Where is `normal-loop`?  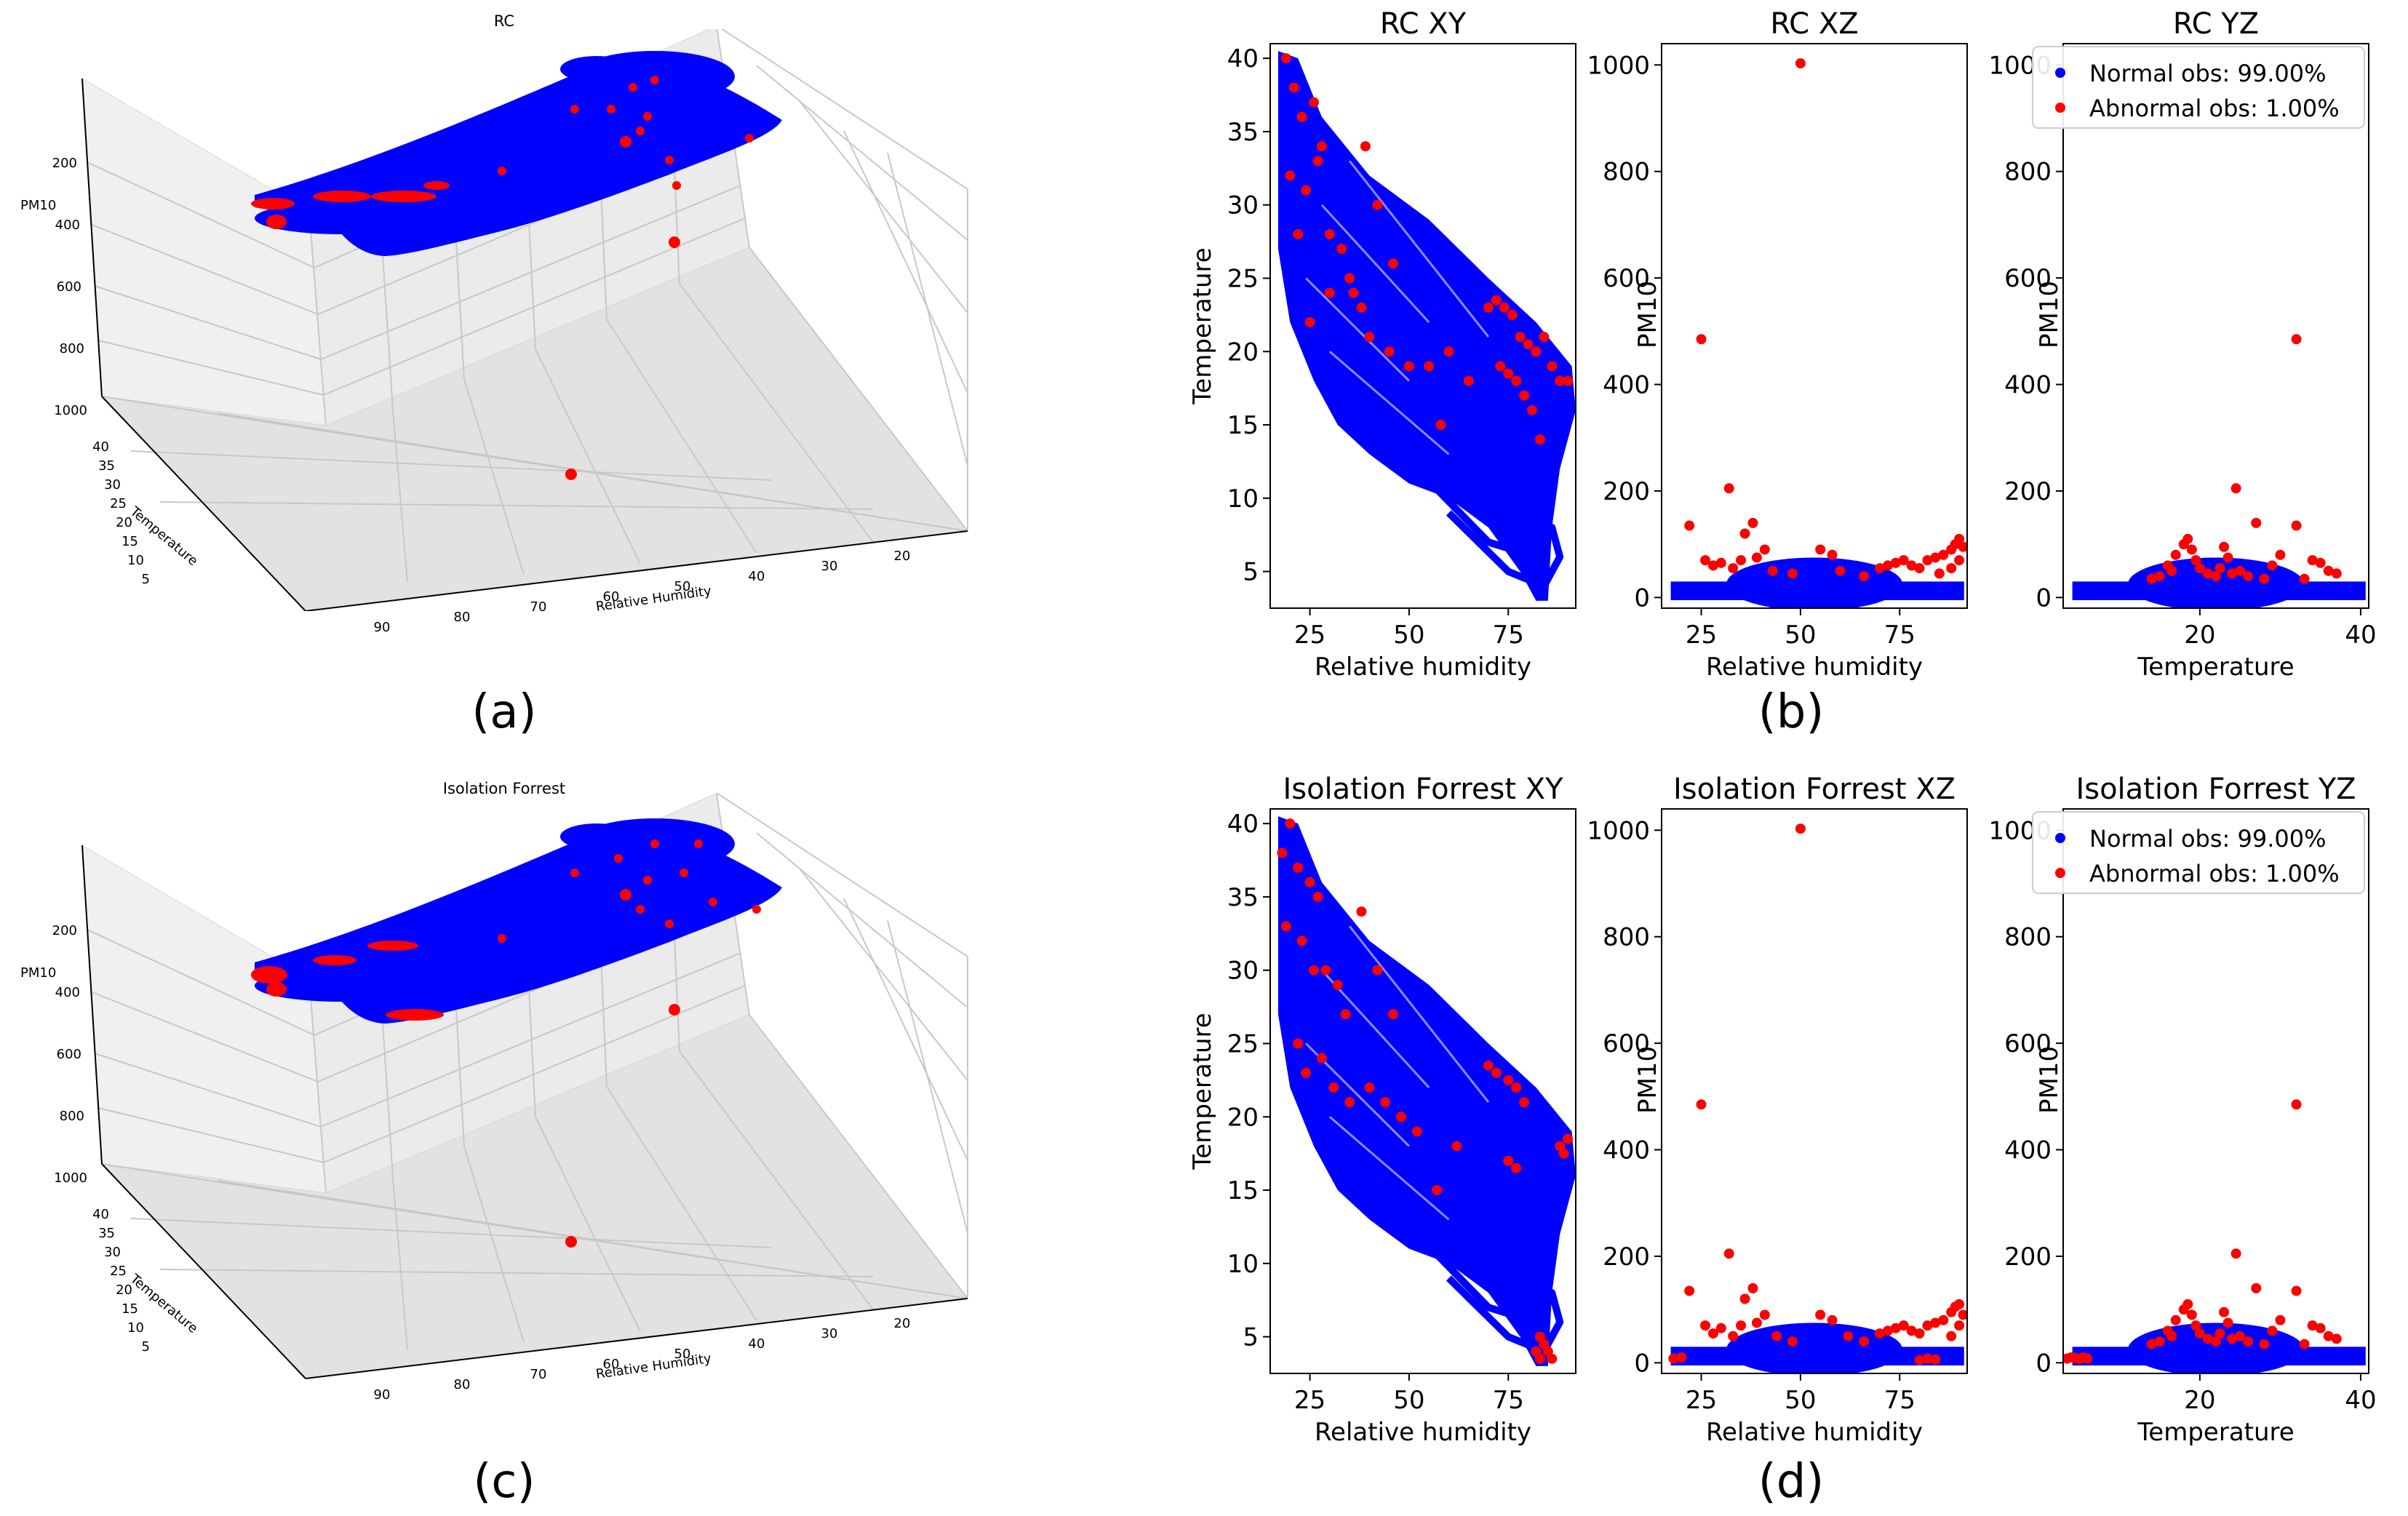 normal-loop is located at coordinates (1505, 542).